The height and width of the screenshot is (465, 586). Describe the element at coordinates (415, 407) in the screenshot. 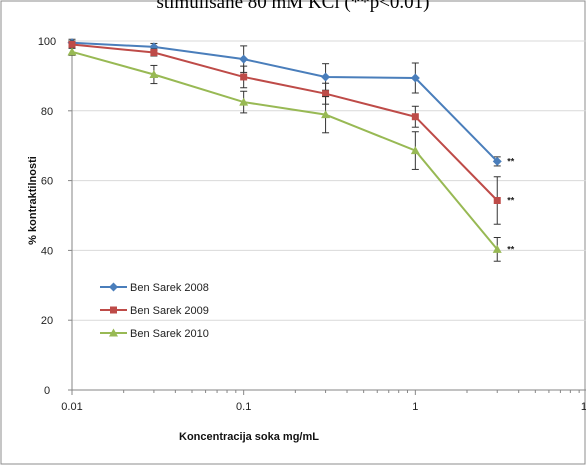

I see `x-tick-label: 1` at that location.